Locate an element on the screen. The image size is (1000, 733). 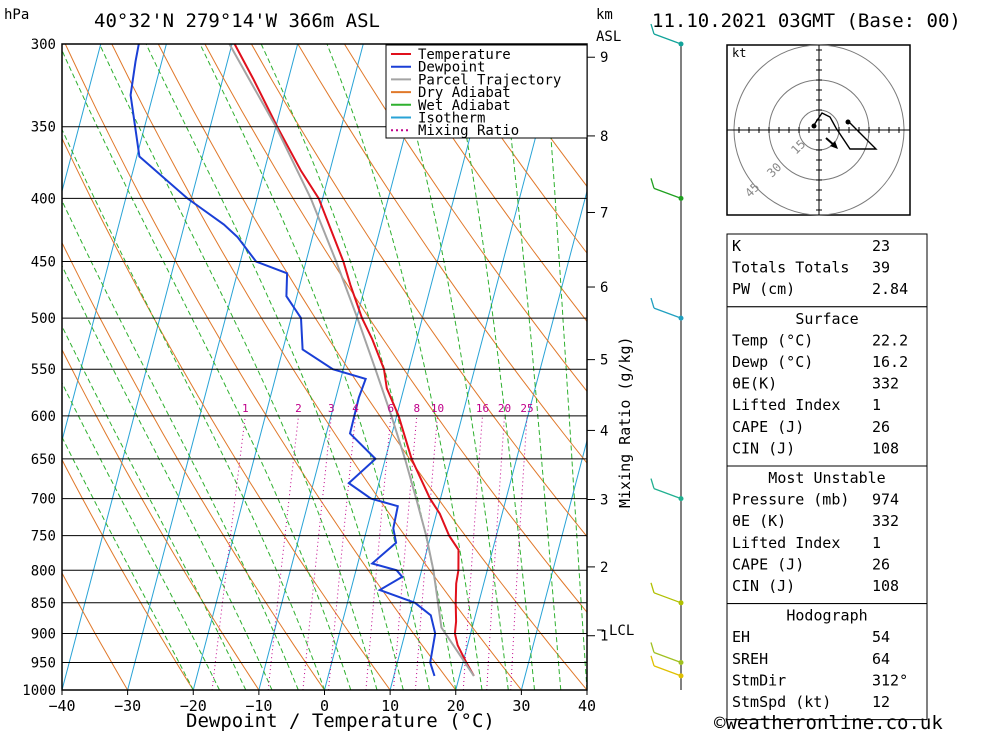
pressure-tick-label: 750 is located at coordinates (43, 537).